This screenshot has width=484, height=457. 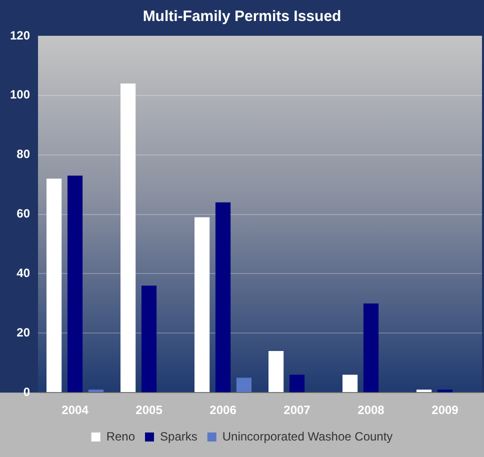 I want to click on x-tick-label: 2004, so click(x=75, y=410).